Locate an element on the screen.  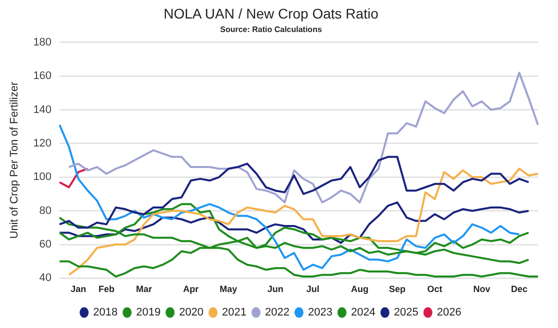
y-tick-label: 60 is located at coordinates (45, 244).